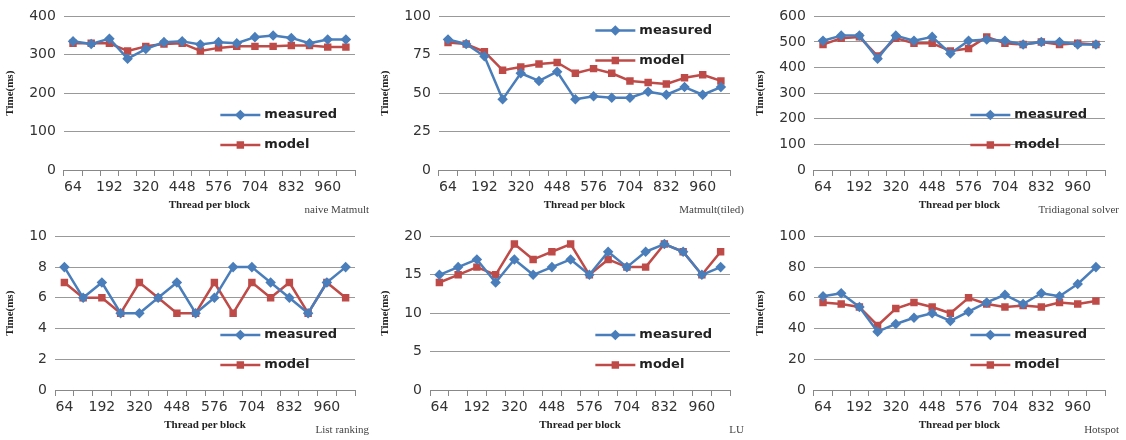 The width and height of the screenshot is (1126, 440). Describe the element at coordinates (43, 265) in the screenshot. I see `y-tick-label: 8` at that location.